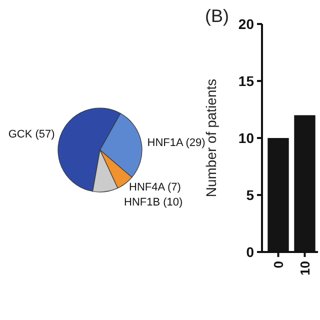  I want to click on slice-label: GCK (57), so click(31, 134).